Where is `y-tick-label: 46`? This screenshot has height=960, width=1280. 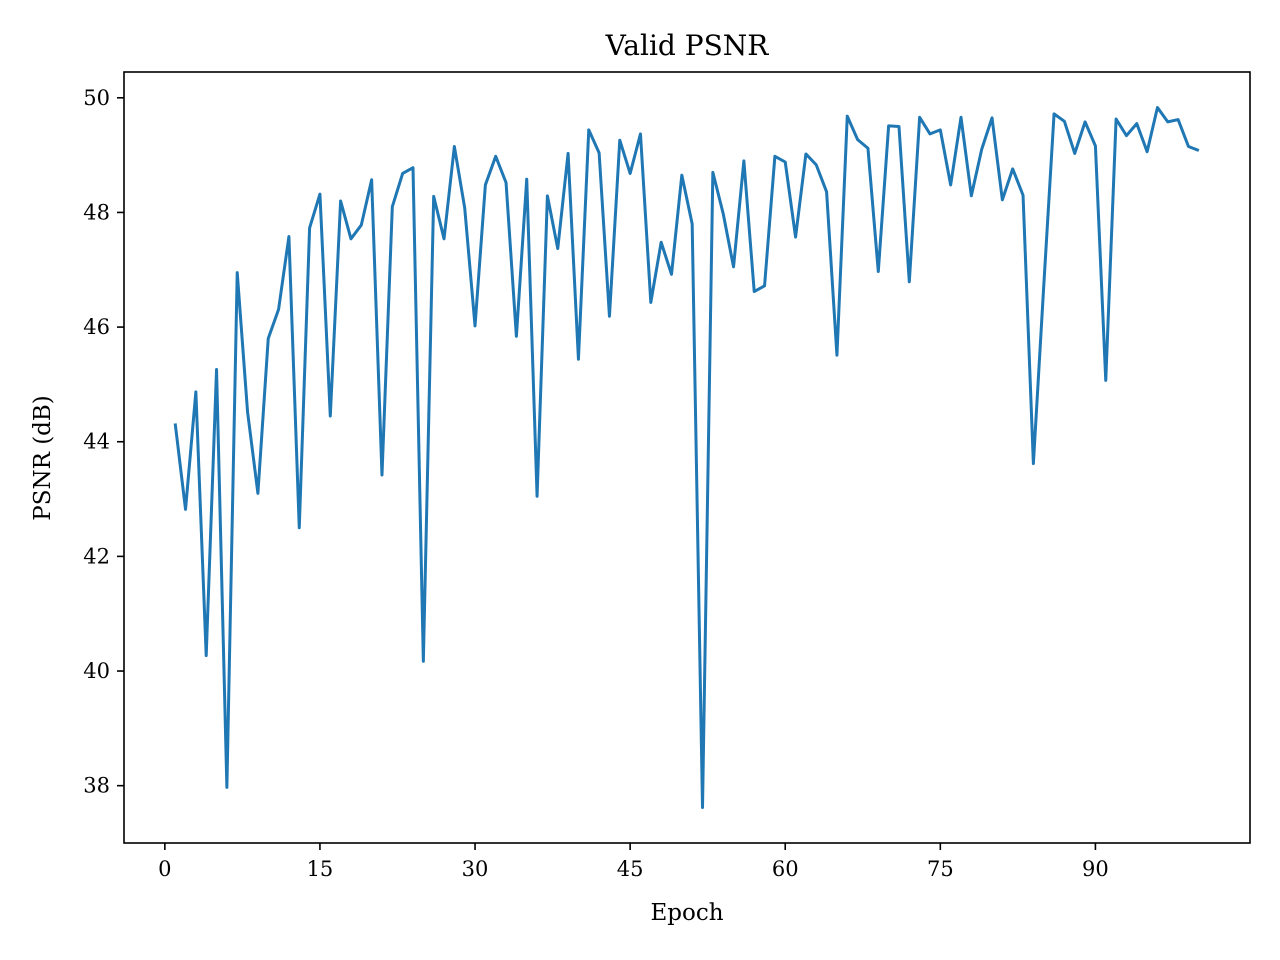
y-tick-label: 46 is located at coordinates (96, 327).